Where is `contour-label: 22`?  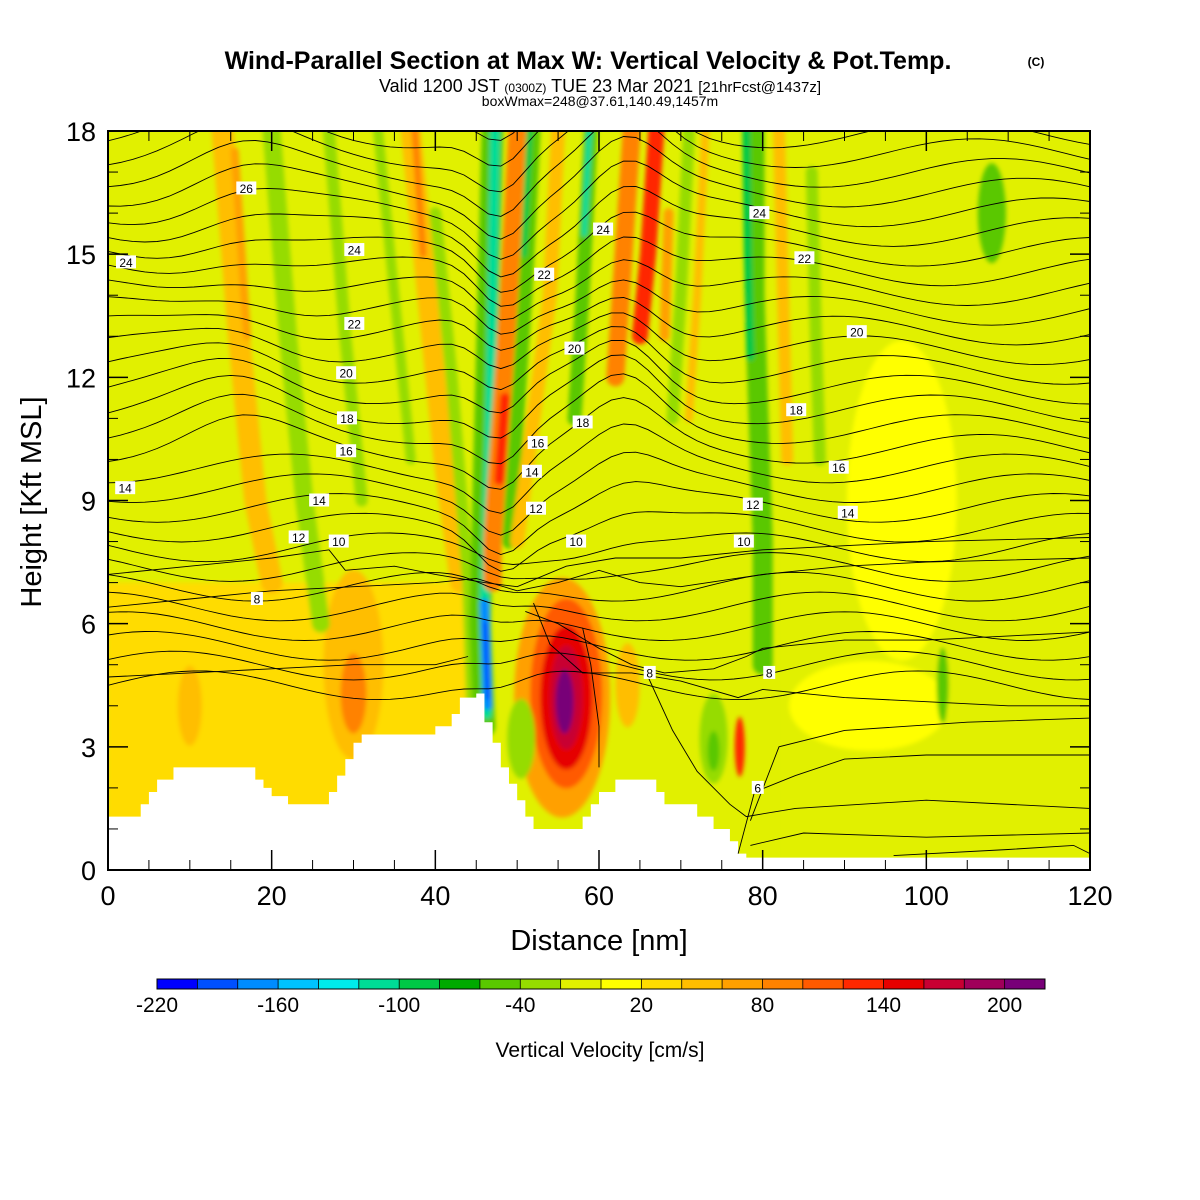
contour-label: 22 is located at coordinates (355, 324).